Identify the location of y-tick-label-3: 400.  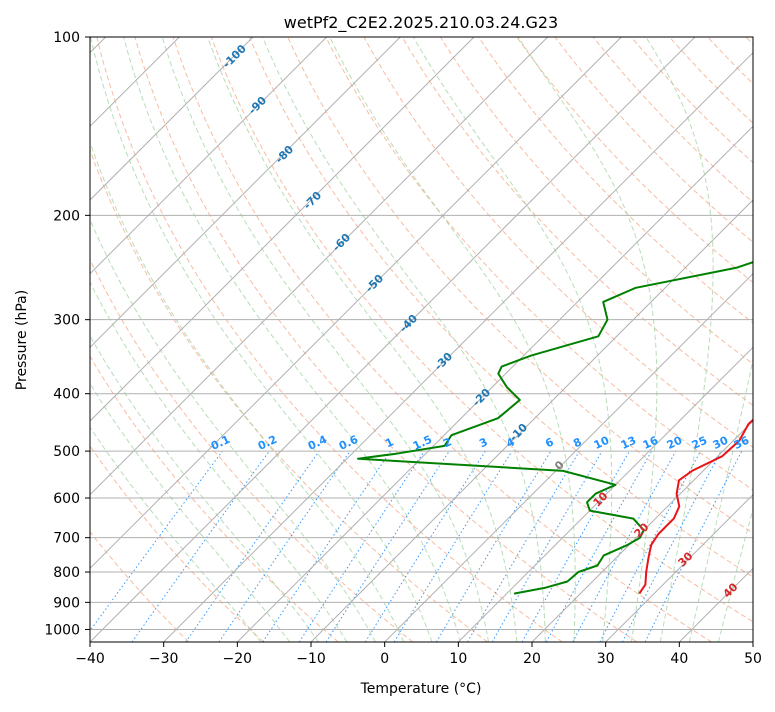
(66, 395).